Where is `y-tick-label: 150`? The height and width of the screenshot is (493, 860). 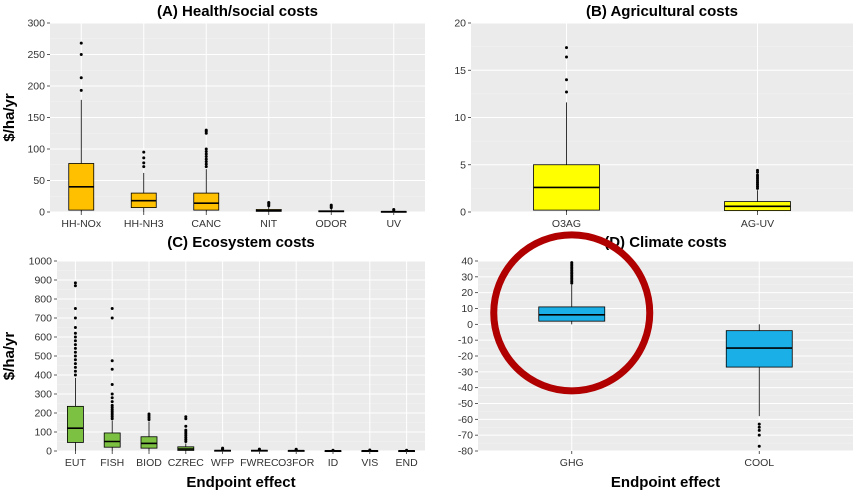 y-tick-label: 150 is located at coordinates (36, 118).